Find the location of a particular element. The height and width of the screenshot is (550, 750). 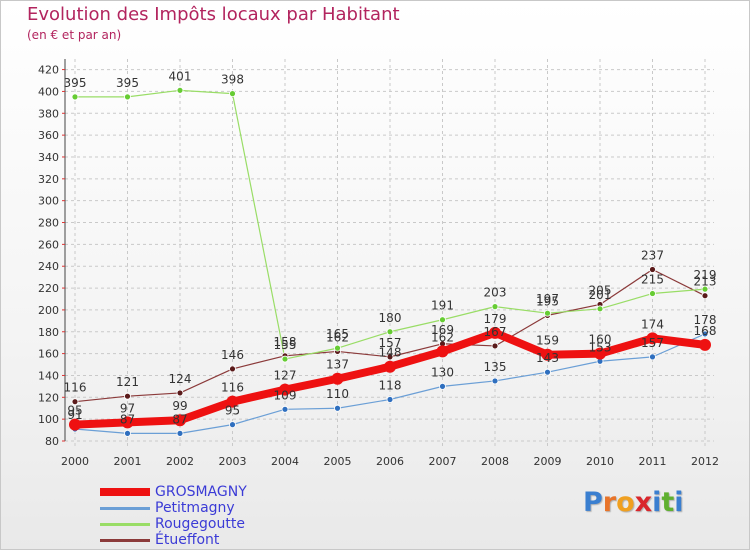

data-label: 180 is located at coordinates (390, 318).